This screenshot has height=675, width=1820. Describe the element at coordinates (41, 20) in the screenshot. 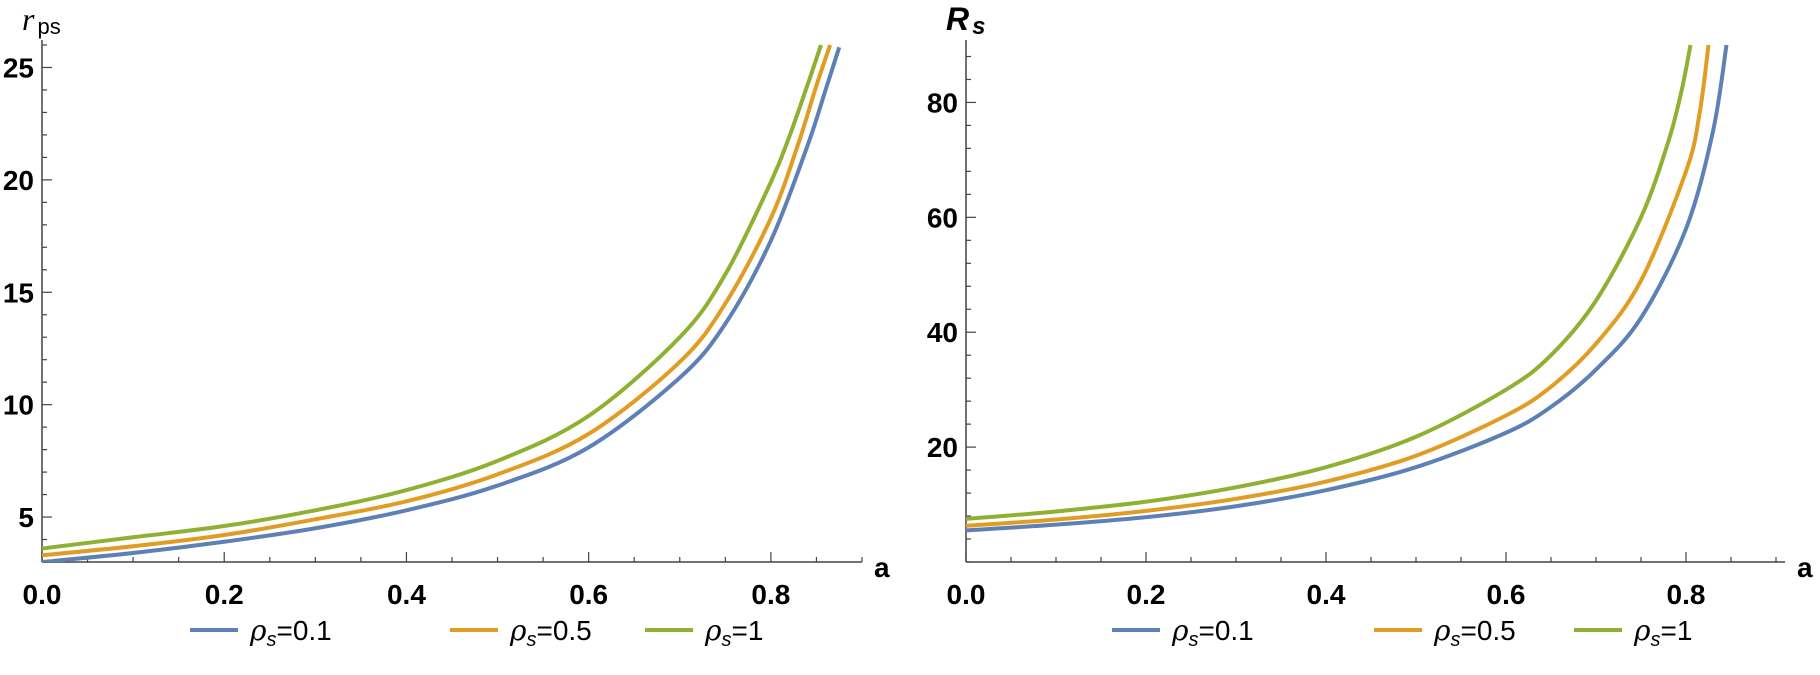

I see `y-axis-label: r ps` at that location.